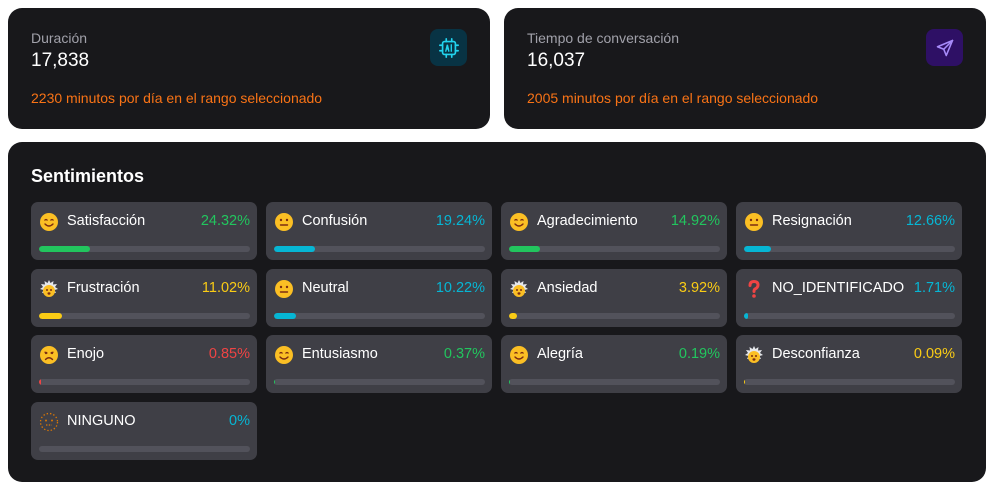 This screenshot has width=1000, height=491. Describe the element at coordinates (335, 221) in the screenshot. I see `sentiment-name: Confusión` at that location.